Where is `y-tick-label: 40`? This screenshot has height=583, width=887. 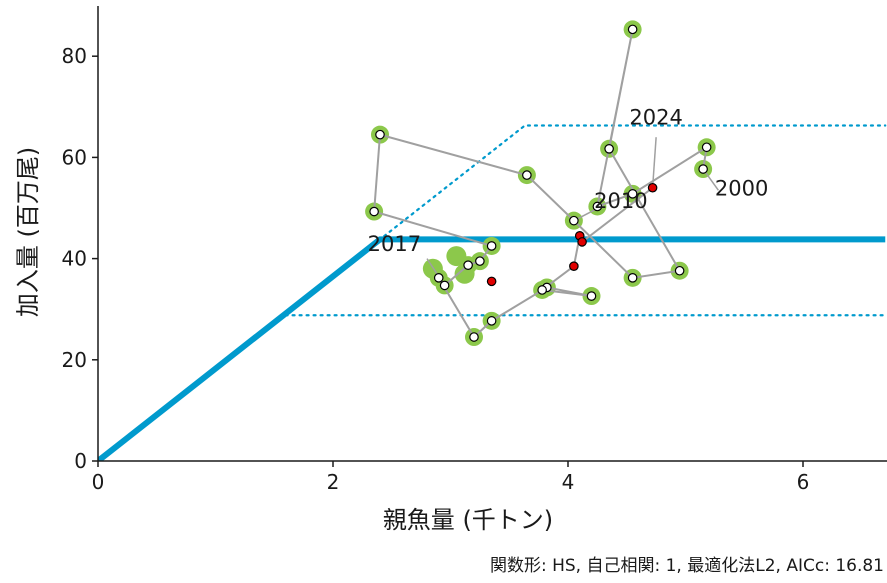
y-tick-label: 40 is located at coordinates (74, 259).